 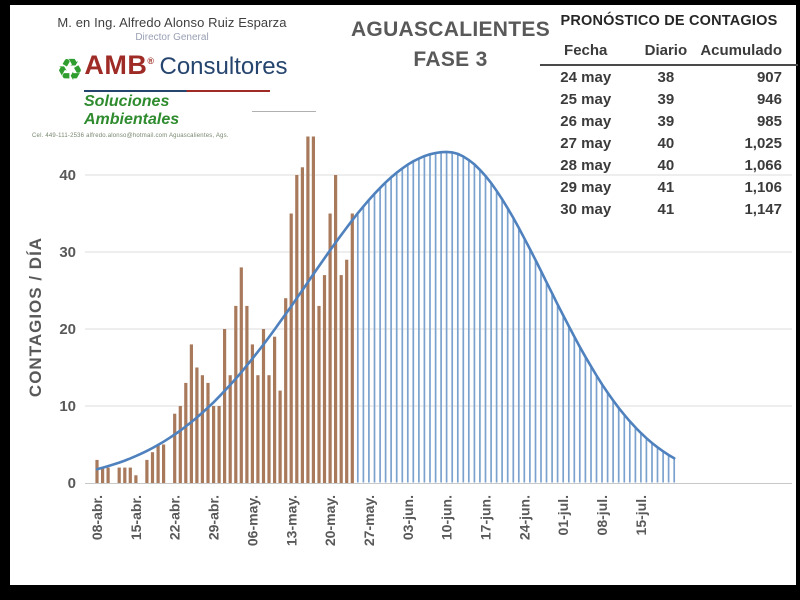 I want to click on forecast-cell: 907, so click(x=769, y=77).